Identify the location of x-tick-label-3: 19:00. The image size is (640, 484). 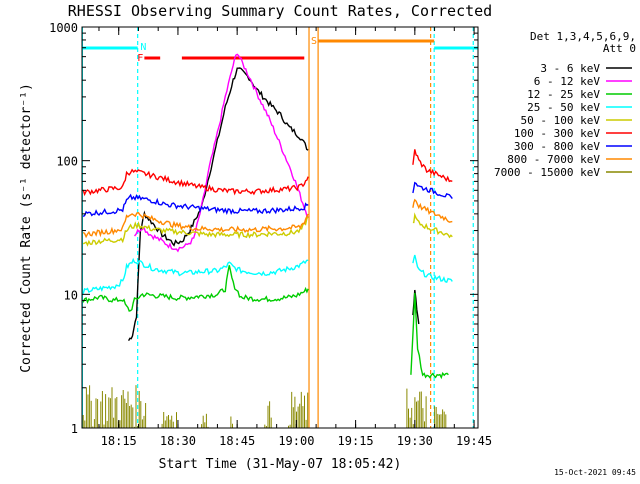
(296, 441).